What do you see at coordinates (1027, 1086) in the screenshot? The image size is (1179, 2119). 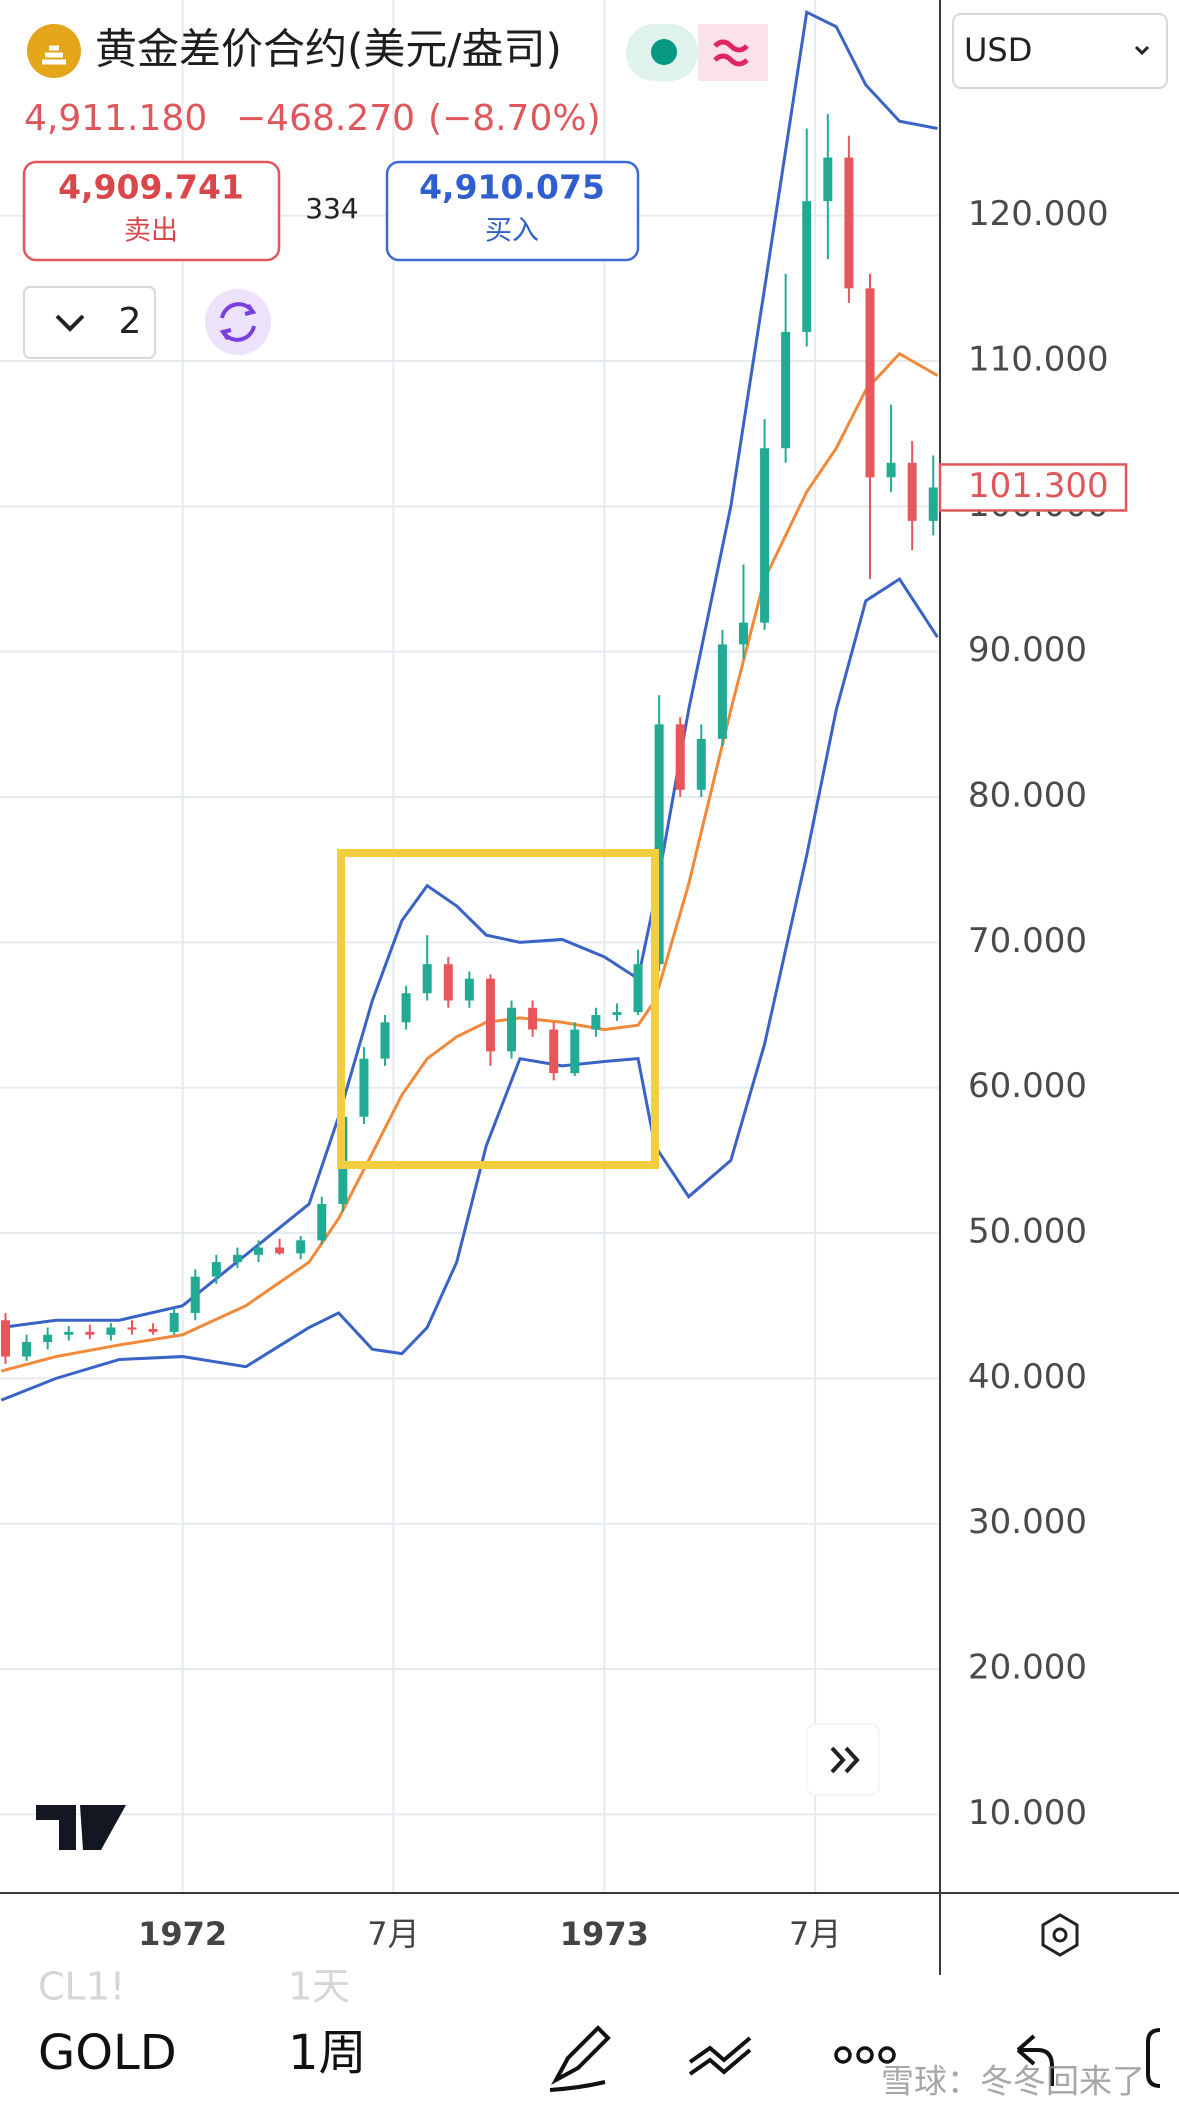 I see `y-tick-label: 60.000` at bounding box center [1027, 1086].